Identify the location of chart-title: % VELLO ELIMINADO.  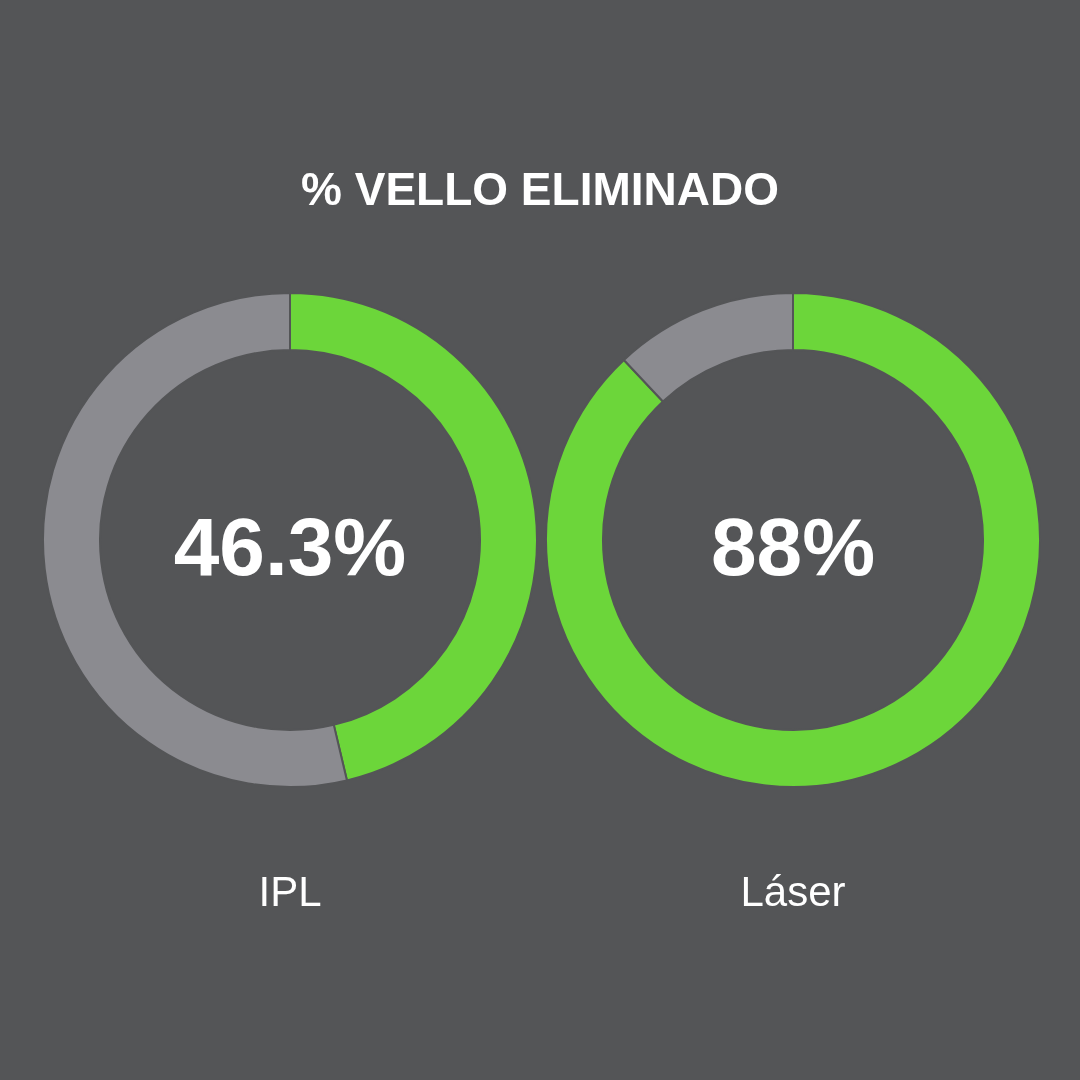
(540, 189).